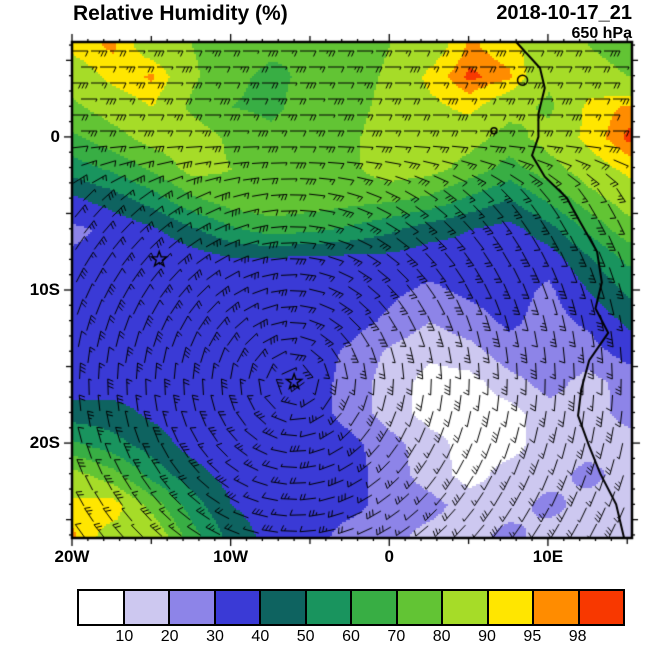 The width and height of the screenshot is (650, 667). What do you see at coordinates (44, 289) in the screenshot?
I see `y-axis-label: 10S` at bounding box center [44, 289].